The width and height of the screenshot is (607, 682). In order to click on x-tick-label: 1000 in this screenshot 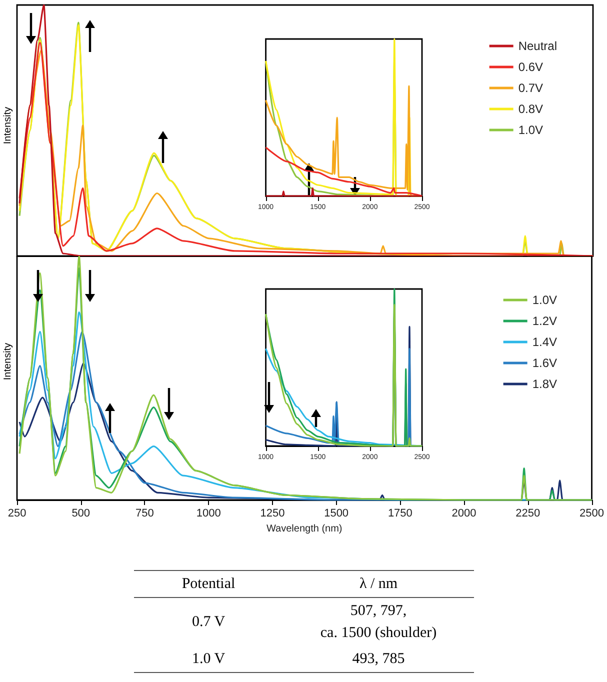, I will do `click(208, 514)`.